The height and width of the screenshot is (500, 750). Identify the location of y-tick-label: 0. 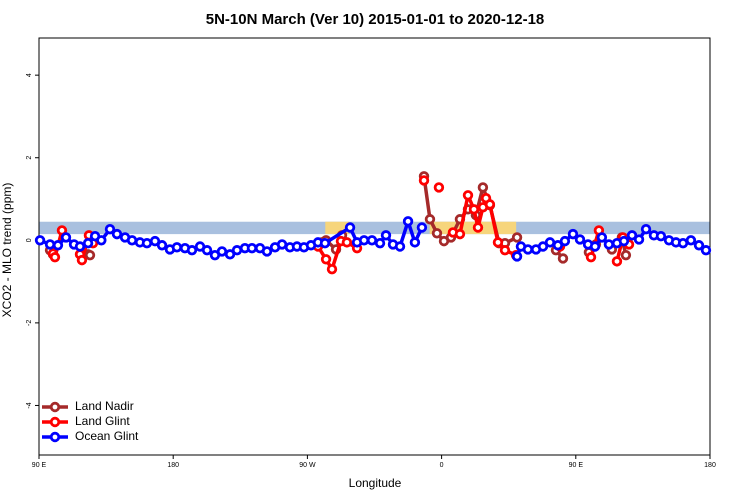
(29, 240).